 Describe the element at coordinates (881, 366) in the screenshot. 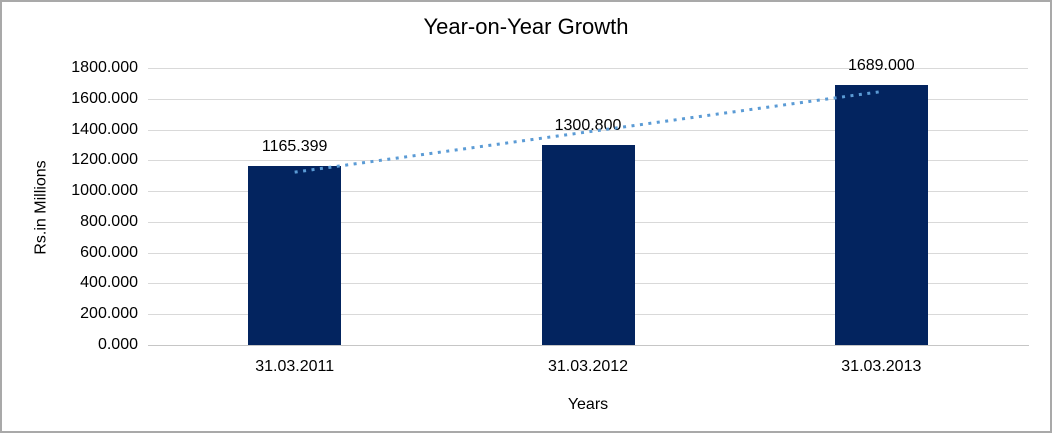

I see `x-tick-label: 31.03.2013` at that location.